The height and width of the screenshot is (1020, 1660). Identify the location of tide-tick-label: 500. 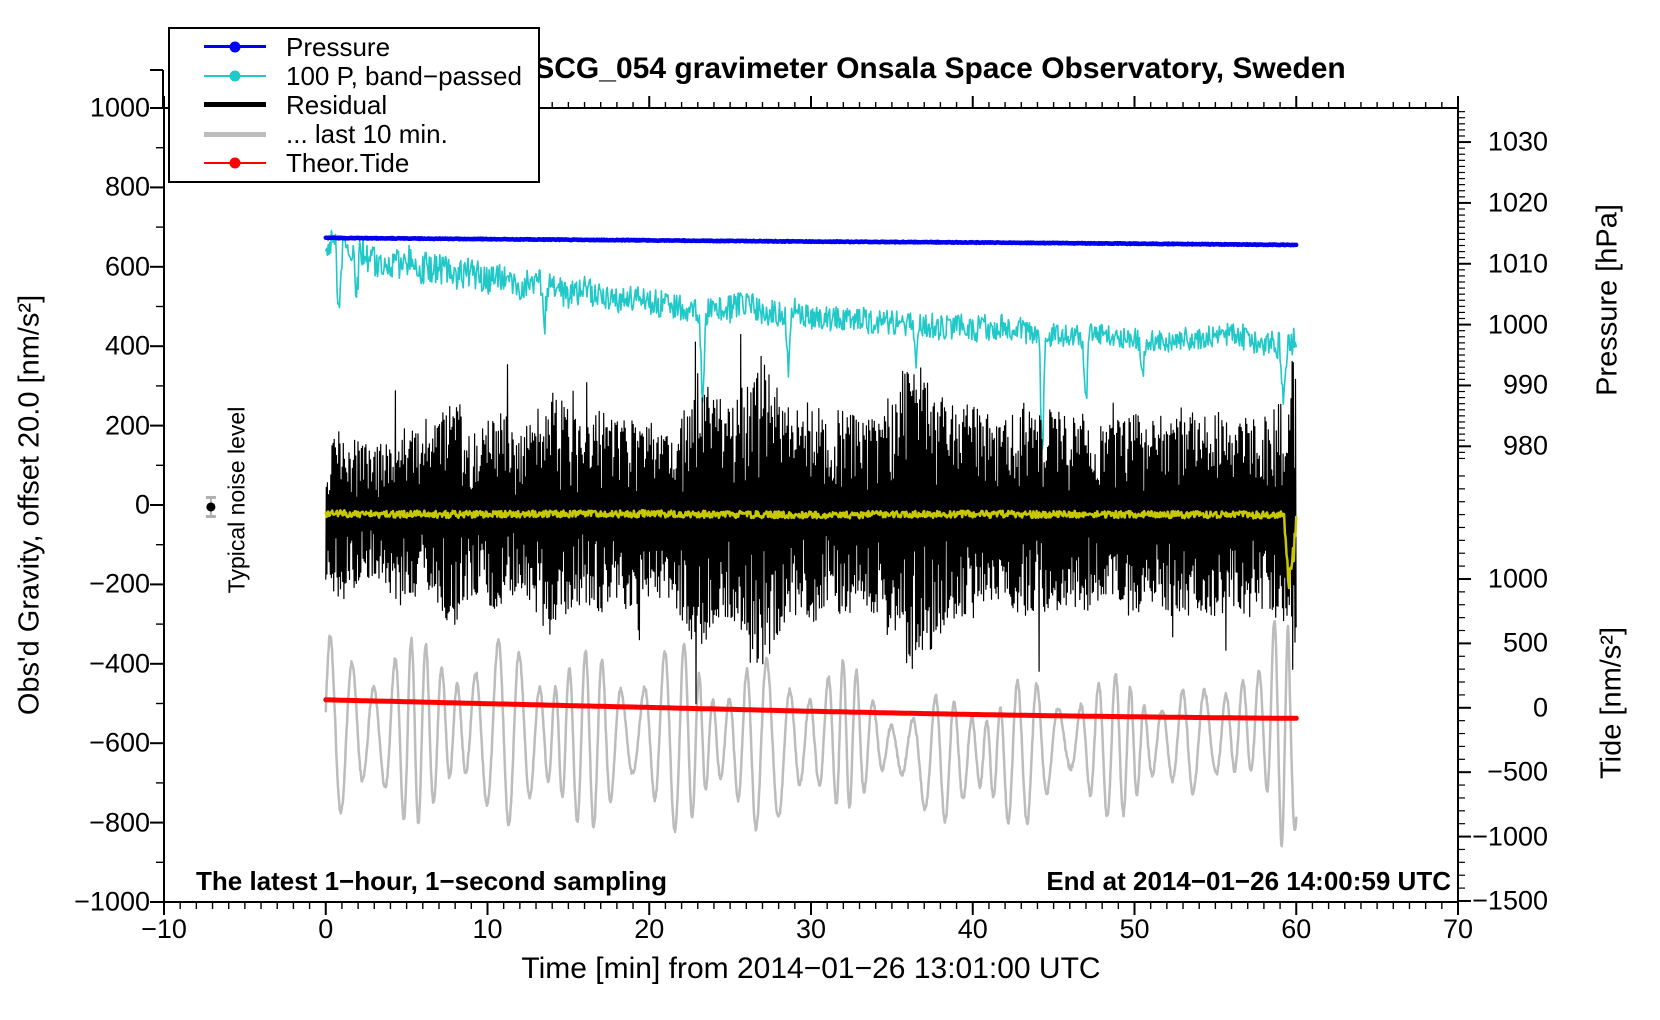
(1525, 642).